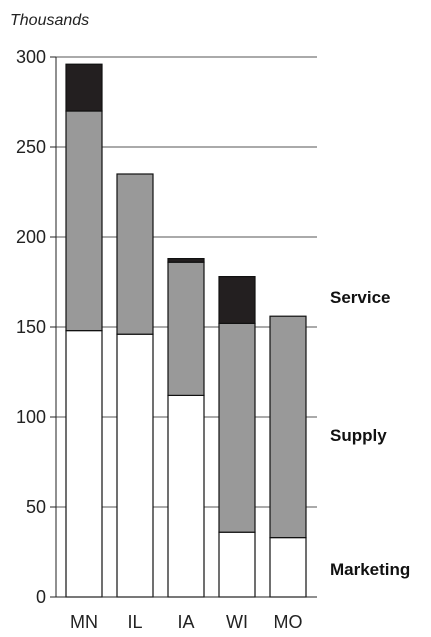 This screenshot has width=431, height=637. Describe the element at coordinates (49, 20) in the screenshot. I see `y-axis-unit-label: Thousands` at that location.